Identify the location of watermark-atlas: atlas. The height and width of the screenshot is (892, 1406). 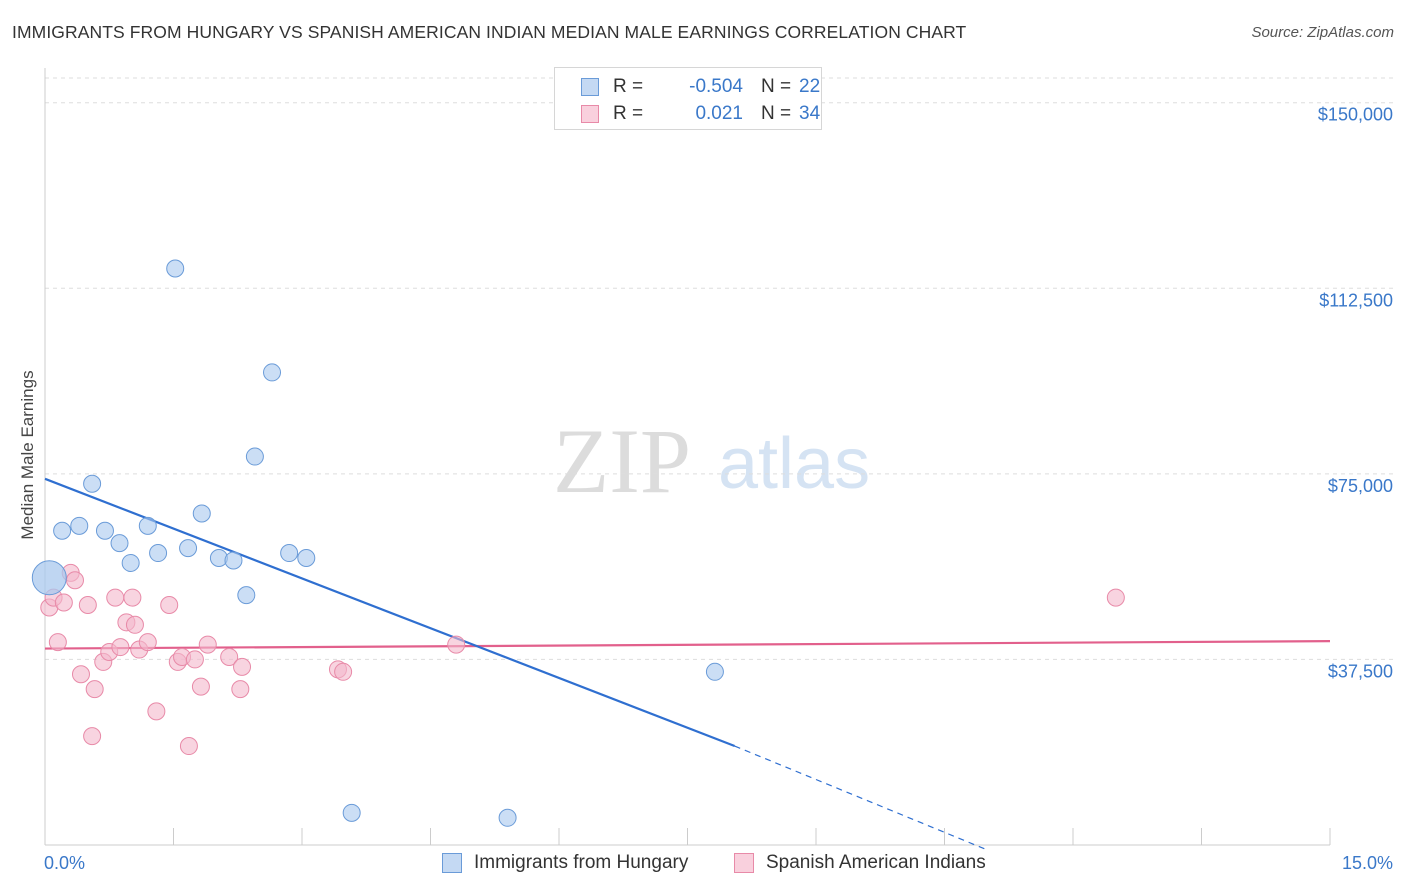
(794, 464).